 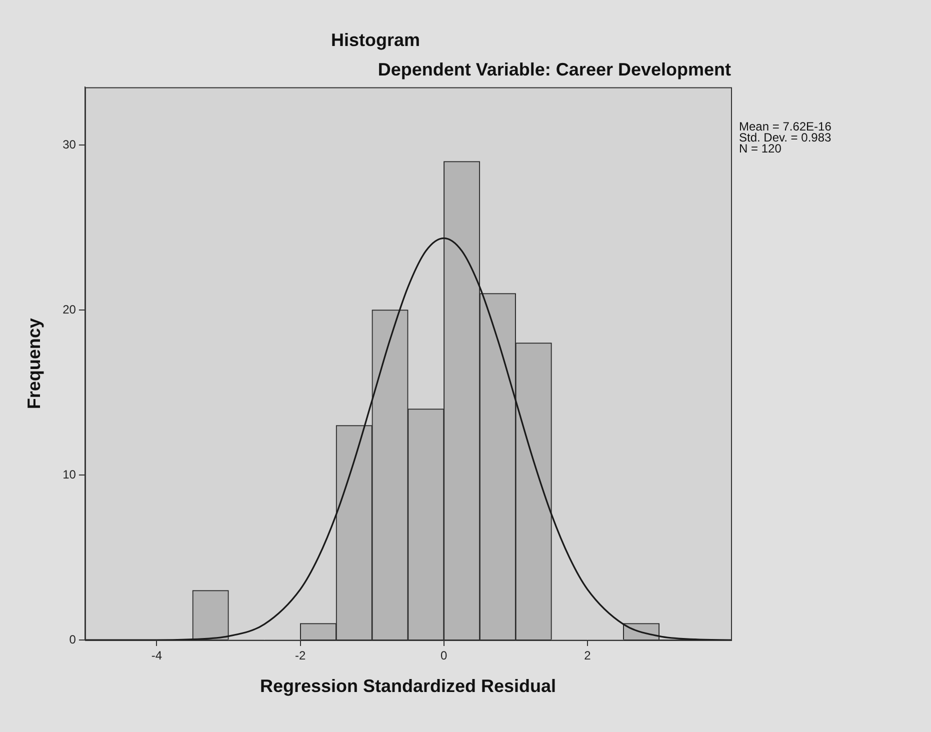 I want to click on y-axis-title: Frequency, so click(x=34, y=364).